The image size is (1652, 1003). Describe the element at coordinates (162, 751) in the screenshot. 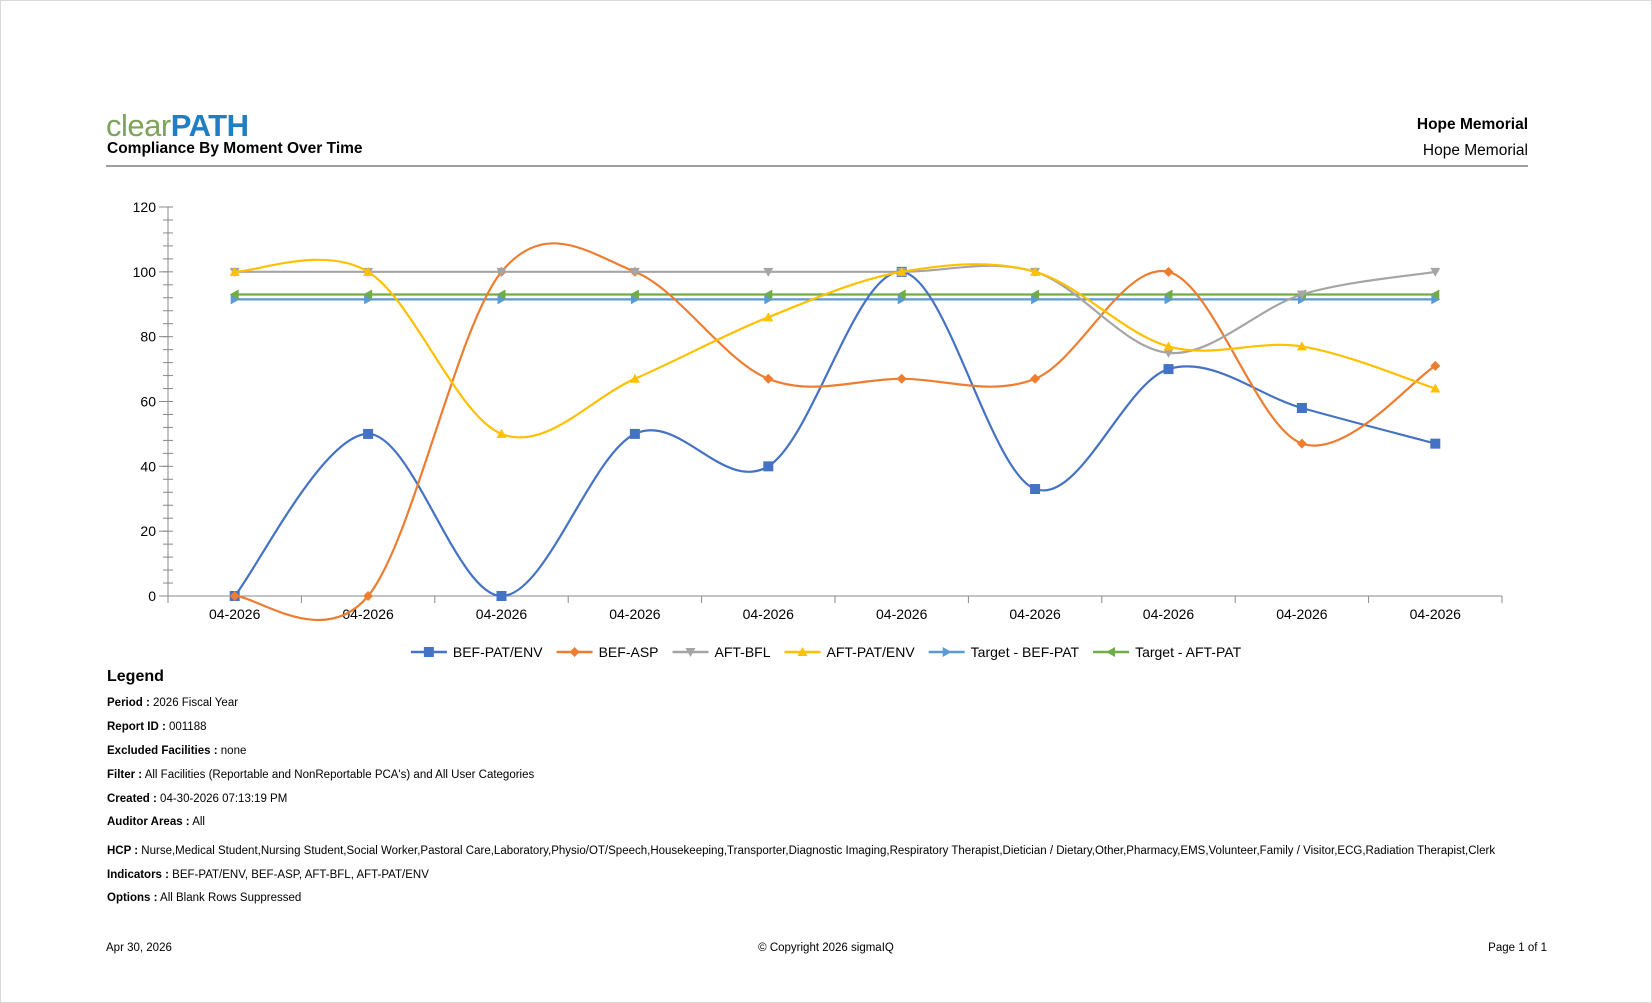

I see `param-label: Excluded Facilities :` at that location.